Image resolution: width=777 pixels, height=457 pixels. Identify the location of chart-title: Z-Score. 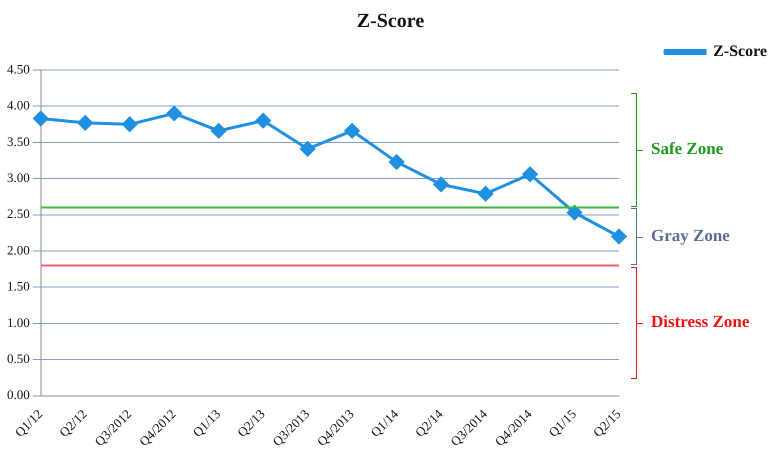
(390, 21).